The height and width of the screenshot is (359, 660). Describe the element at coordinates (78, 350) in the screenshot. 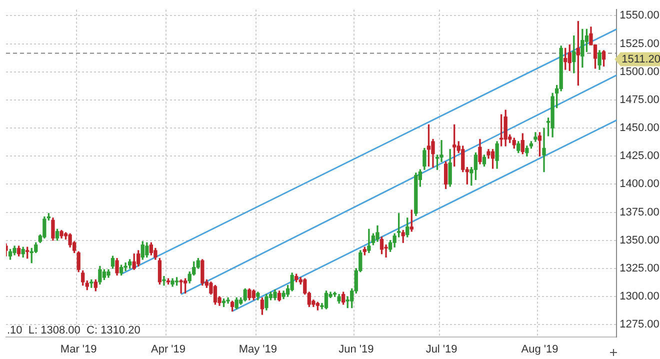

I see `x-tick-label: Mar '19` at that location.